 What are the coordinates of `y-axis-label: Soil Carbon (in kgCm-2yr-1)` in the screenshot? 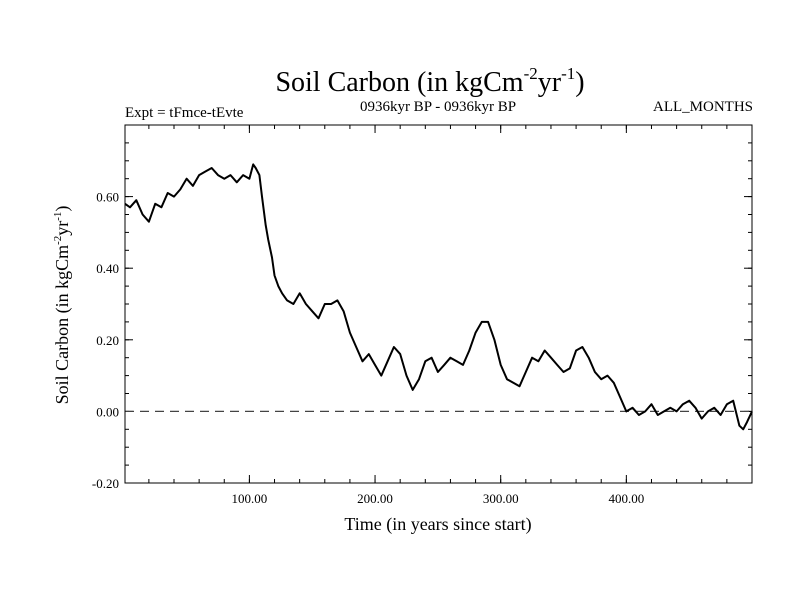 It's located at (62, 305).